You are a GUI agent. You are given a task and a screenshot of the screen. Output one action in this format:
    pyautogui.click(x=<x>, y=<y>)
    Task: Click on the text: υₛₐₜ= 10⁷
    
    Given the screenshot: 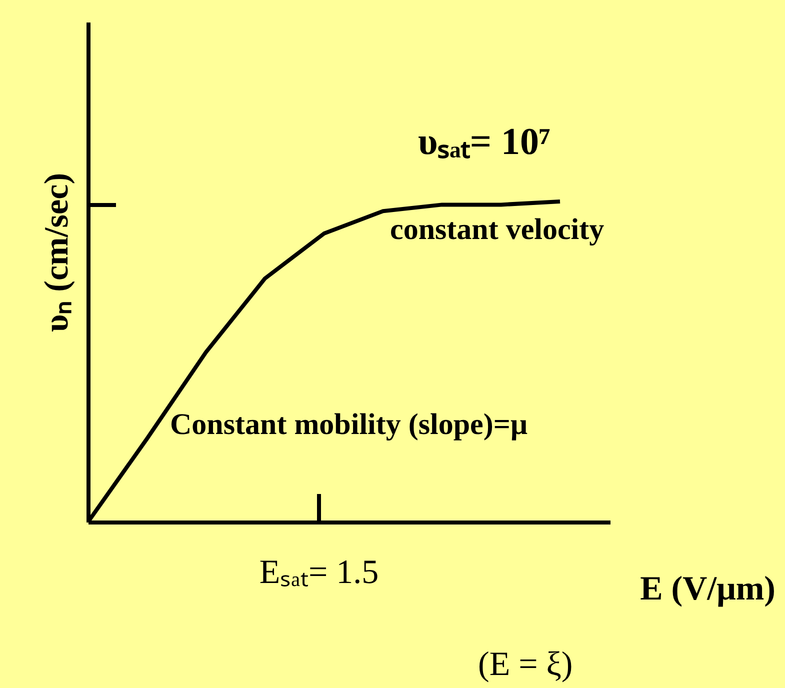 What is the action you would take?
    pyautogui.click(x=484, y=142)
    